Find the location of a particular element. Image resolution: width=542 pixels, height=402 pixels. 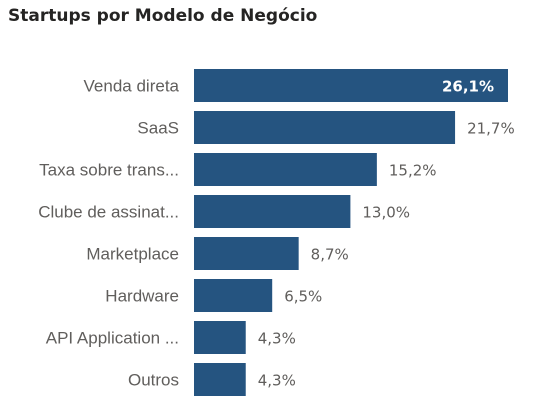

value-label: 13,0% is located at coordinates (386, 213).